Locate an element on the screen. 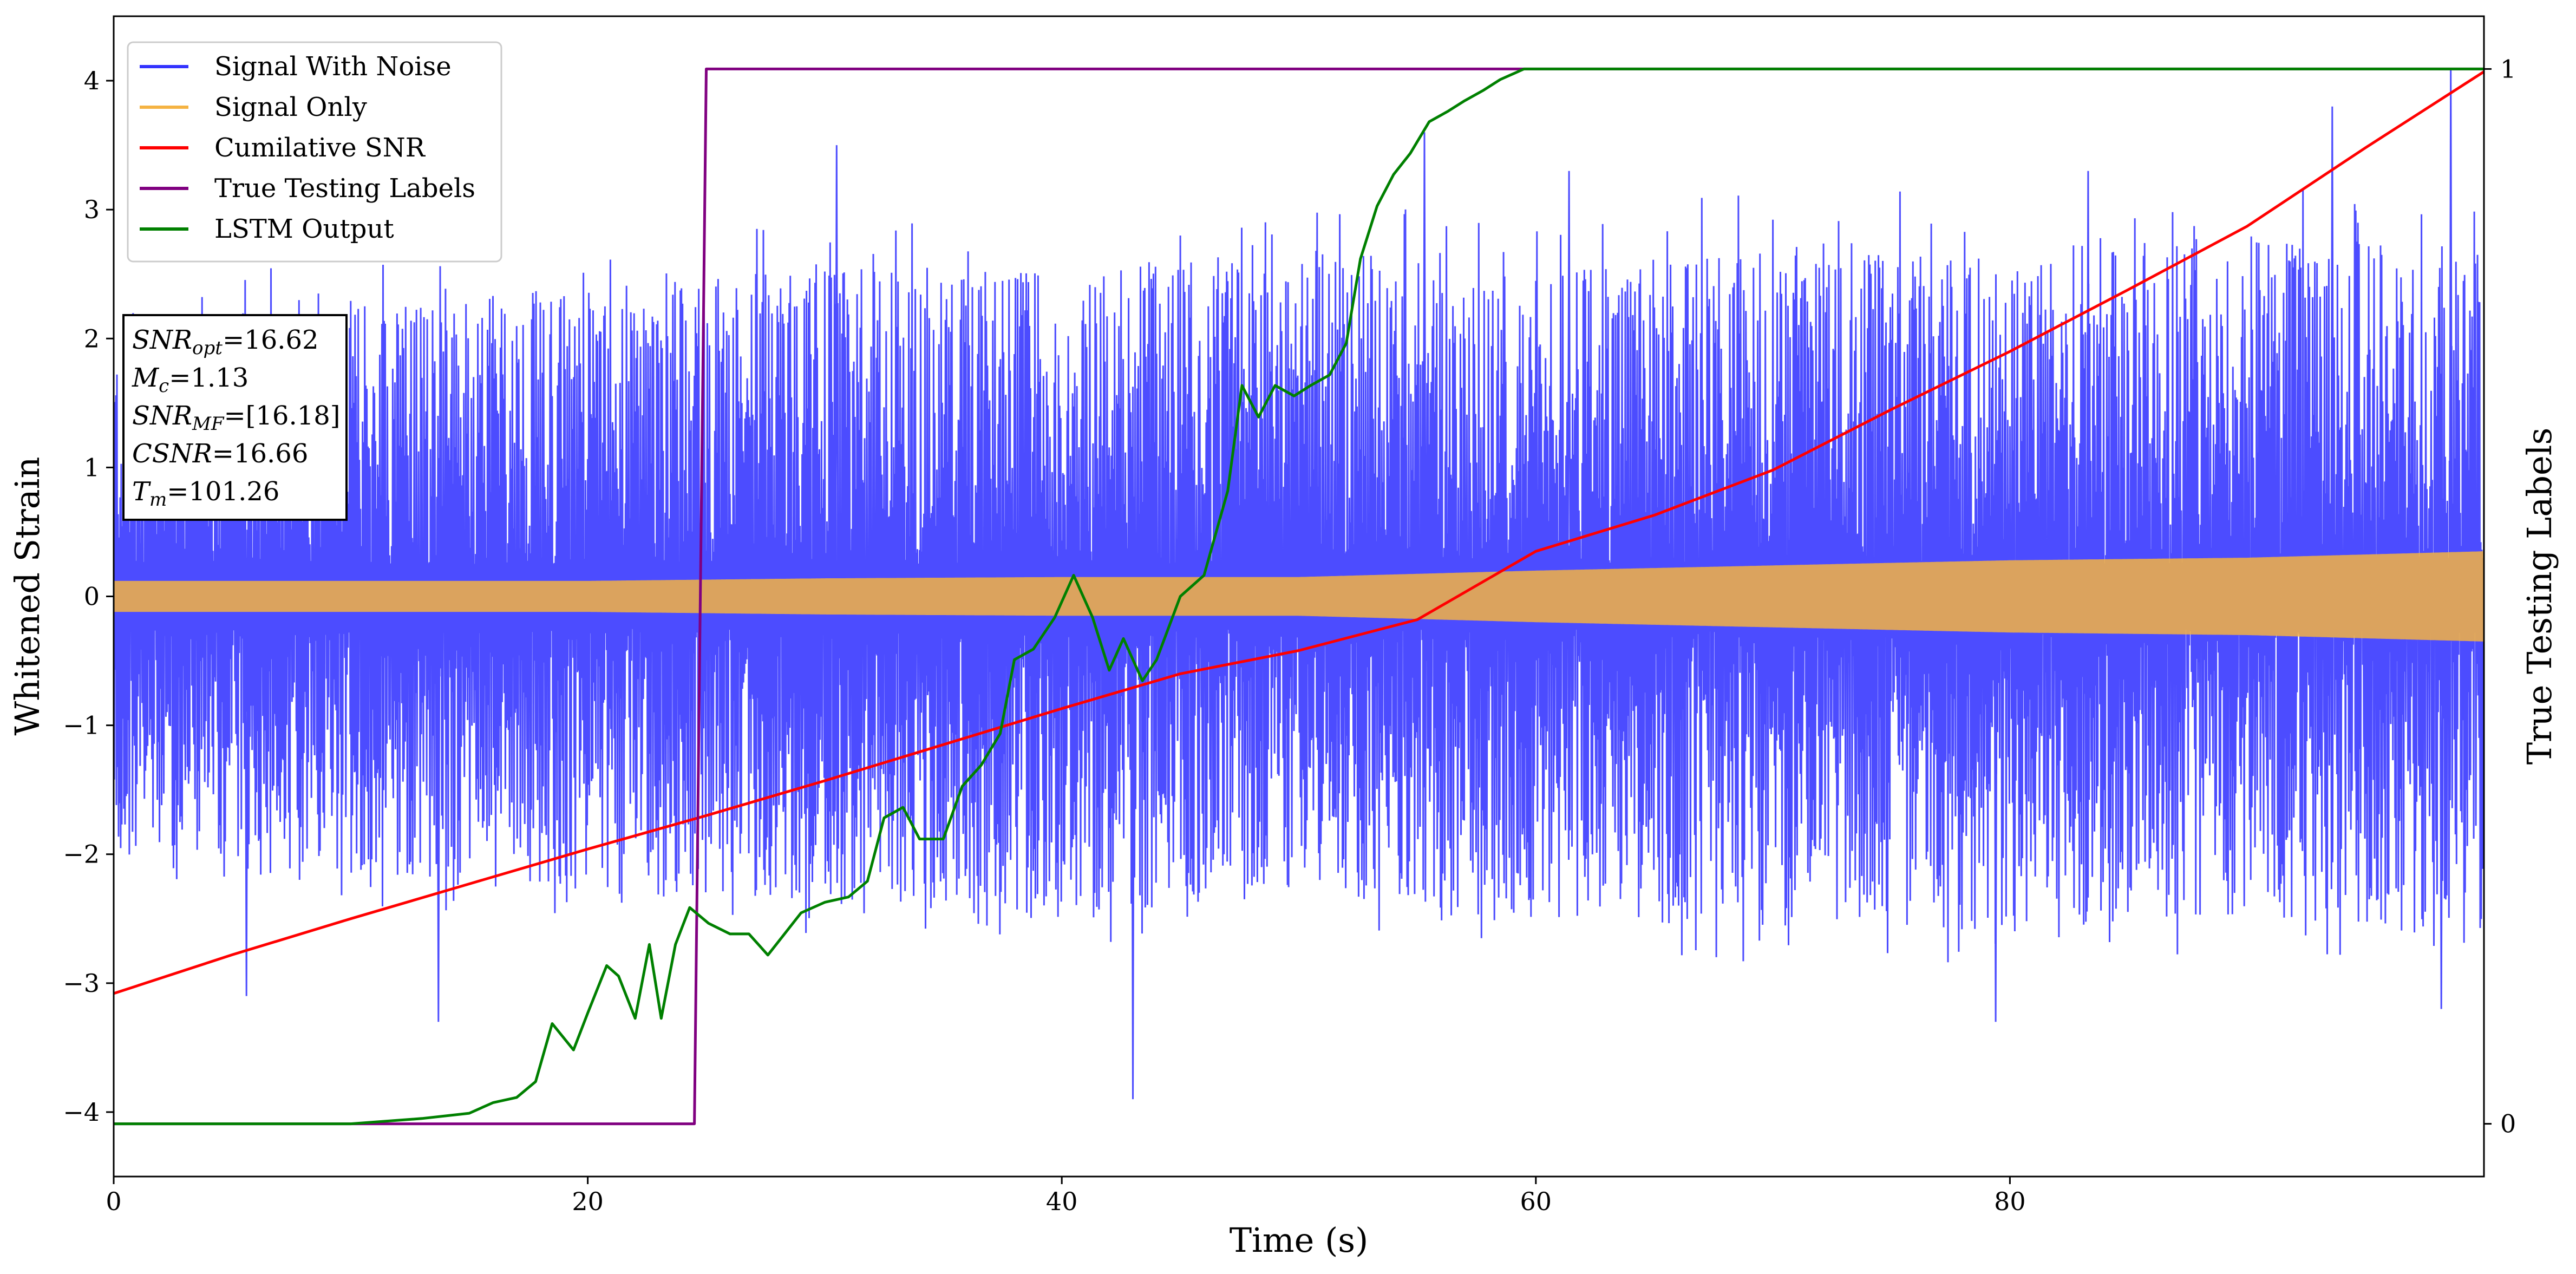 Image resolution: width=2576 pixels, height=1274 pixels. y-tick-label: −2 is located at coordinates (82, 854).